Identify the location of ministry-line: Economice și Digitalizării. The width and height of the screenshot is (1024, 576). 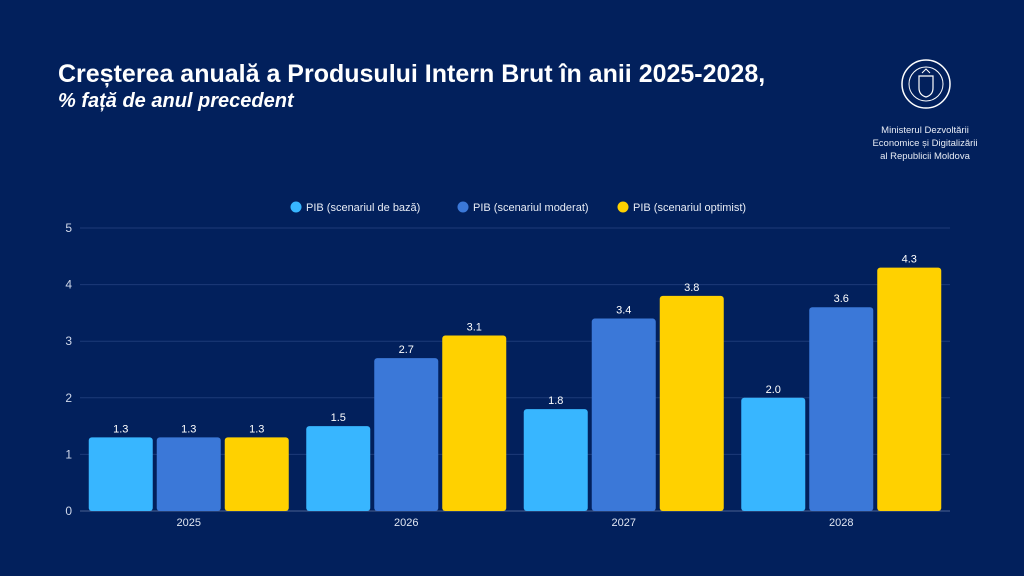
(925, 143).